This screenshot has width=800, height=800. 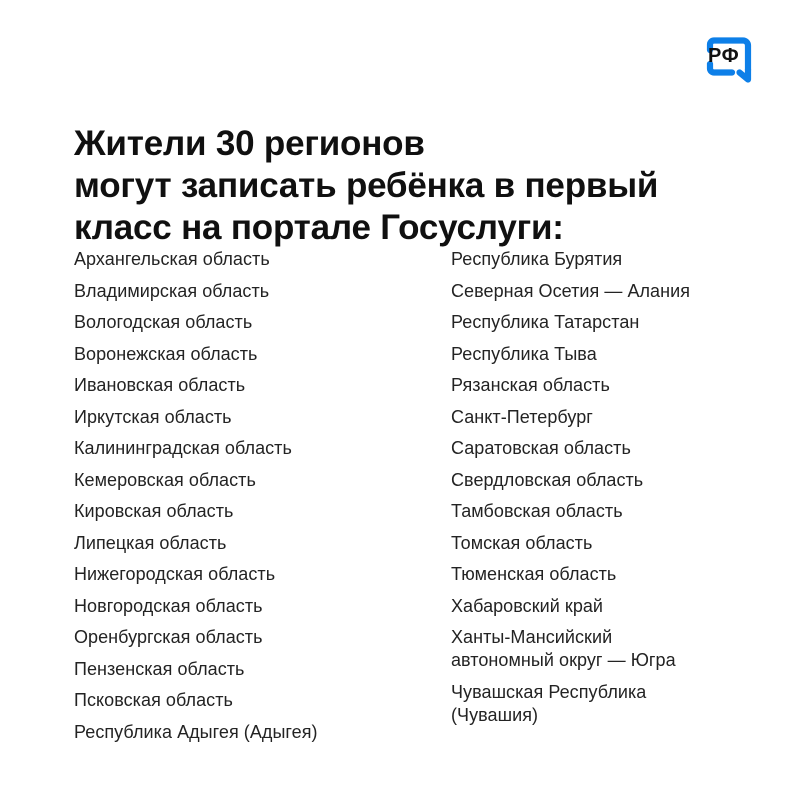 I want to click on list-item: Республика Татарстан, so click(x=545, y=322).